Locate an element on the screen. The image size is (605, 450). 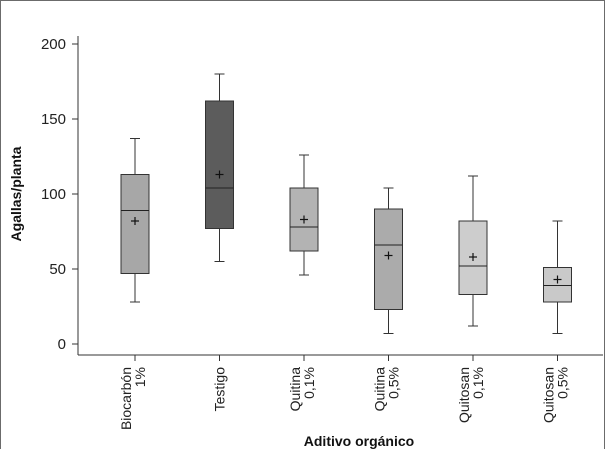
y-tick-label: 100 is located at coordinates (53, 194).